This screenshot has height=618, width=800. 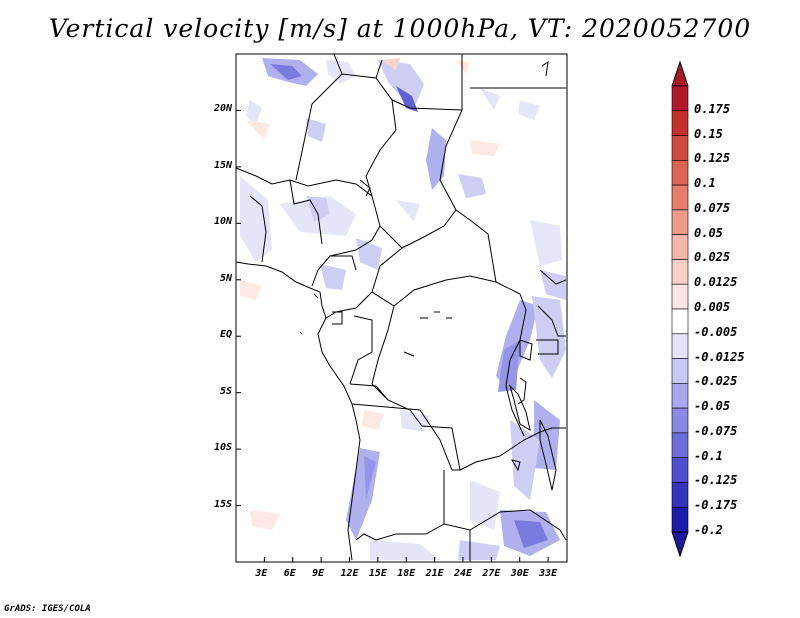 I want to click on lon-label: 6E, so click(x=289, y=573).